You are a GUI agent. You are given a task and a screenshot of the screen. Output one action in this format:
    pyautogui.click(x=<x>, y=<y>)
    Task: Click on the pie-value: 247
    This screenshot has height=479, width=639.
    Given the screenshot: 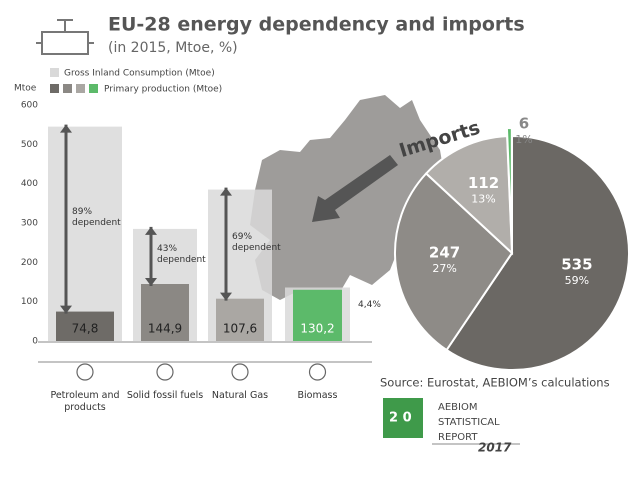 What is the action you would take?
    pyautogui.click(x=444, y=252)
    